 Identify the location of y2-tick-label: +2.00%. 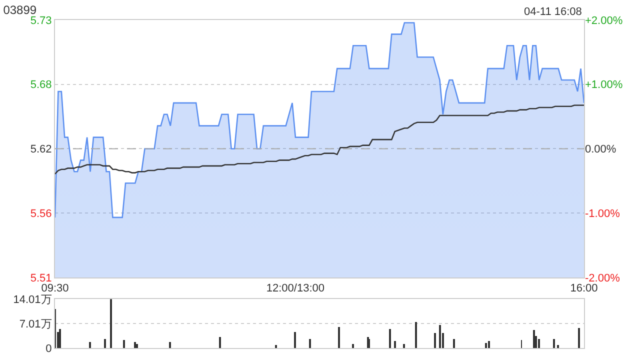
(604, 20).